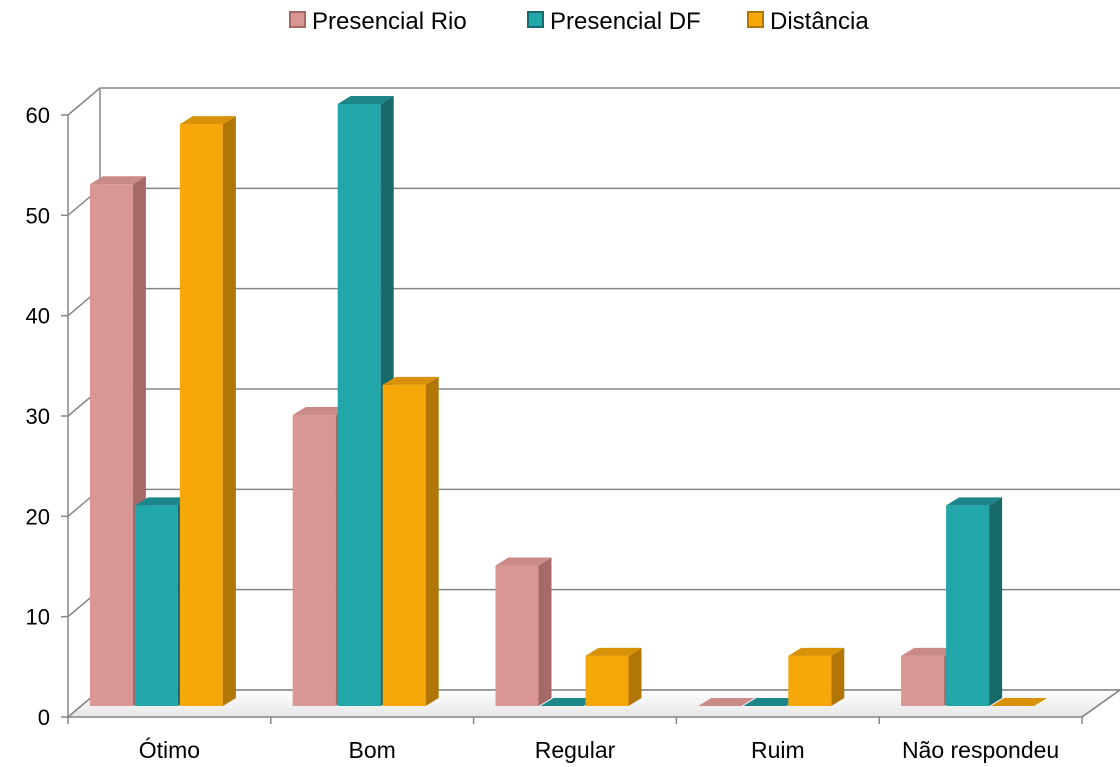  I want to click on bar-distancia-ruim, so click(816, 676).